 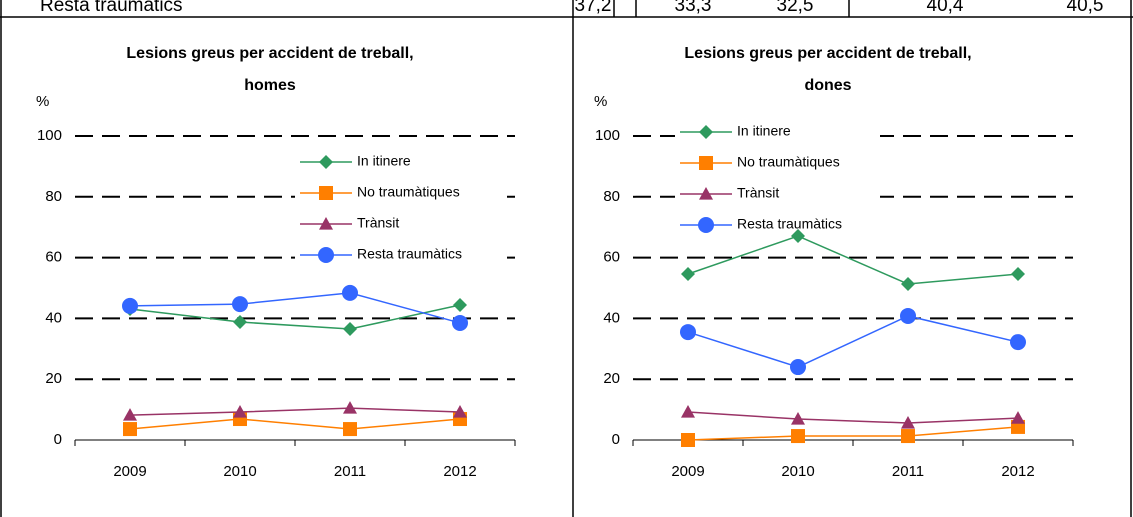 What do you see at coordinates (111, 8) in the screenshot?
I see `table-cell: Resta traumàtics` at bounding box center [111, 8].